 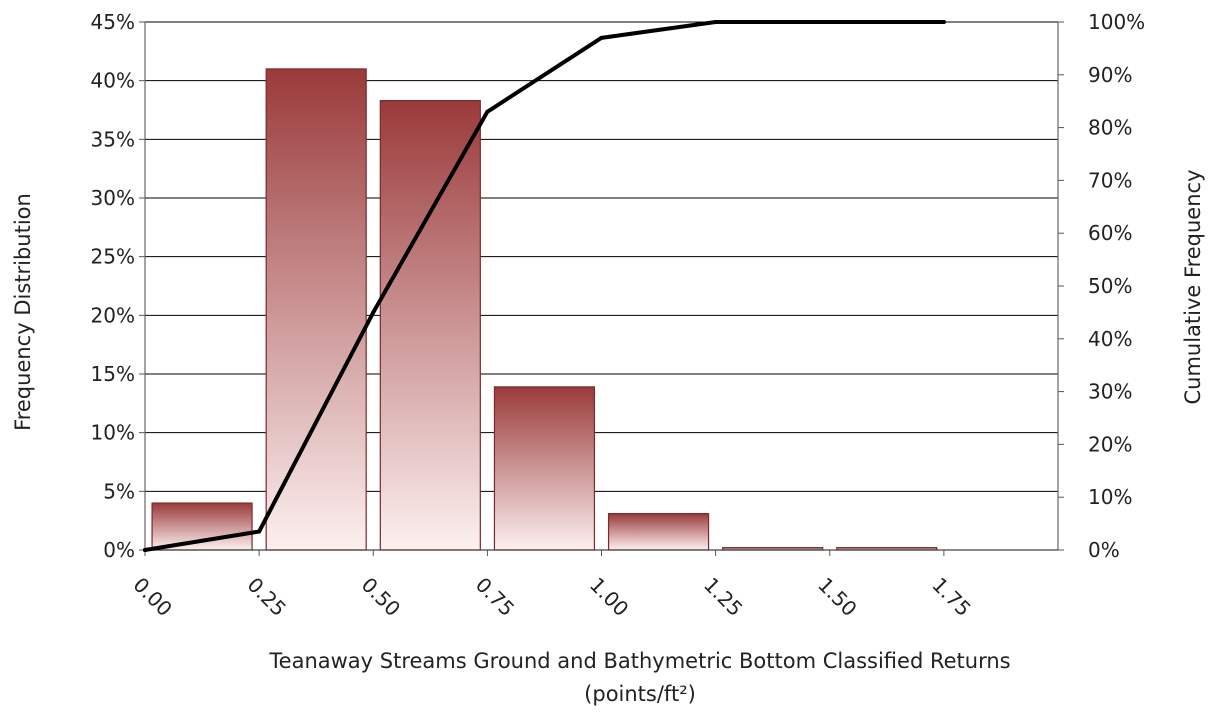 I want to click on y-tick-label: 35%, so click(x=113, y=139).